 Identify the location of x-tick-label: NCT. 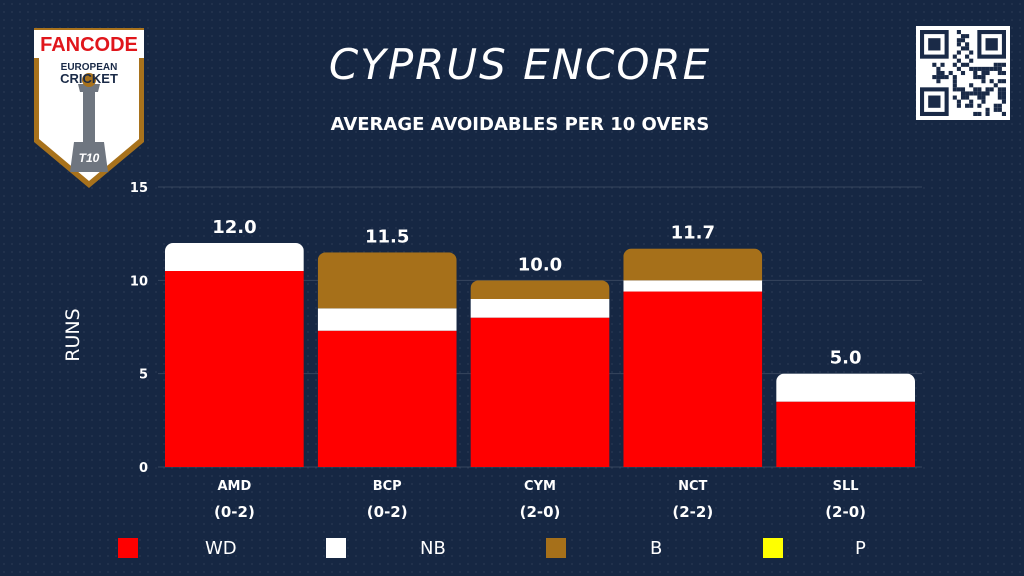
(692, 486).